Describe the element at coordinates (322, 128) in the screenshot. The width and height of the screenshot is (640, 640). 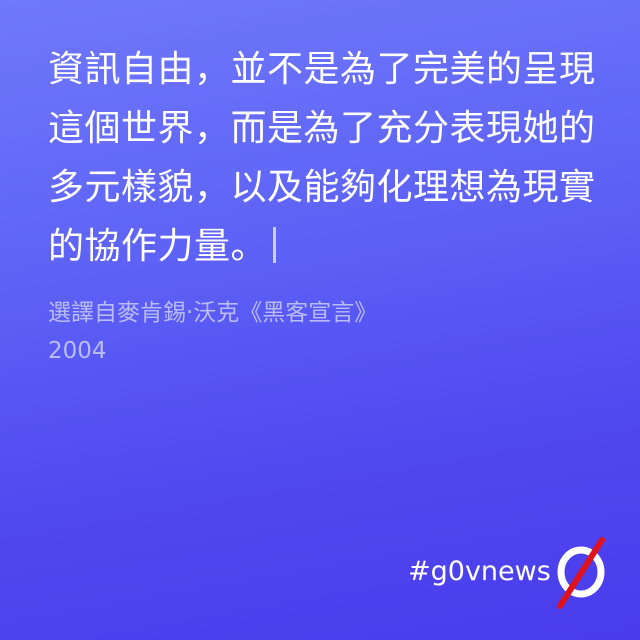
I see `quote-line-2: 這個世界，而是為了充分表現她的` at that location.